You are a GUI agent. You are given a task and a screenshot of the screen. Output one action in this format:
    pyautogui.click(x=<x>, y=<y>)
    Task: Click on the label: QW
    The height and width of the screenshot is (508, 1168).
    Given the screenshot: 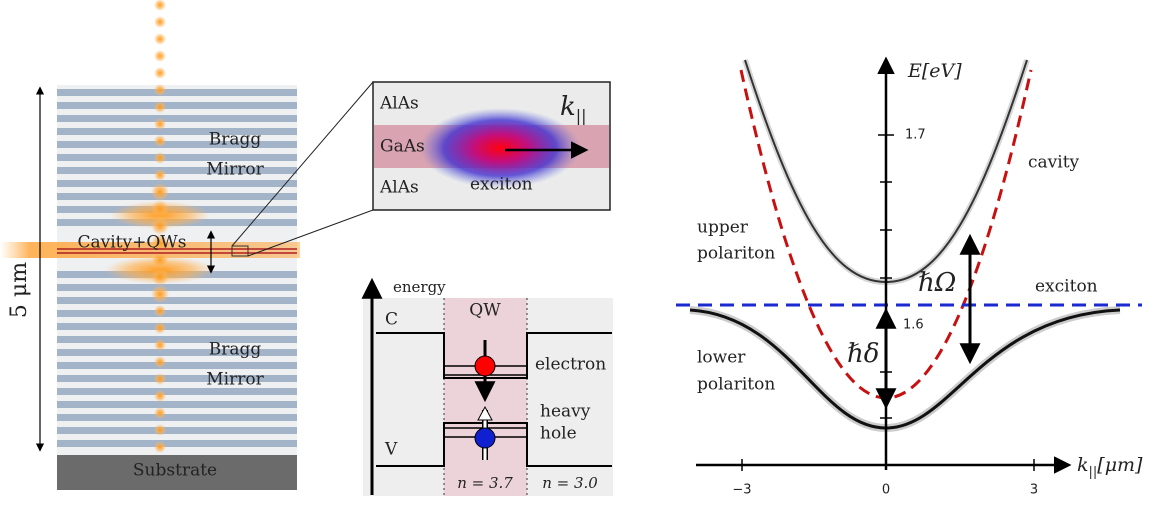 What is the action you would take?
    pyautogui.click(x=485, y=311)
    